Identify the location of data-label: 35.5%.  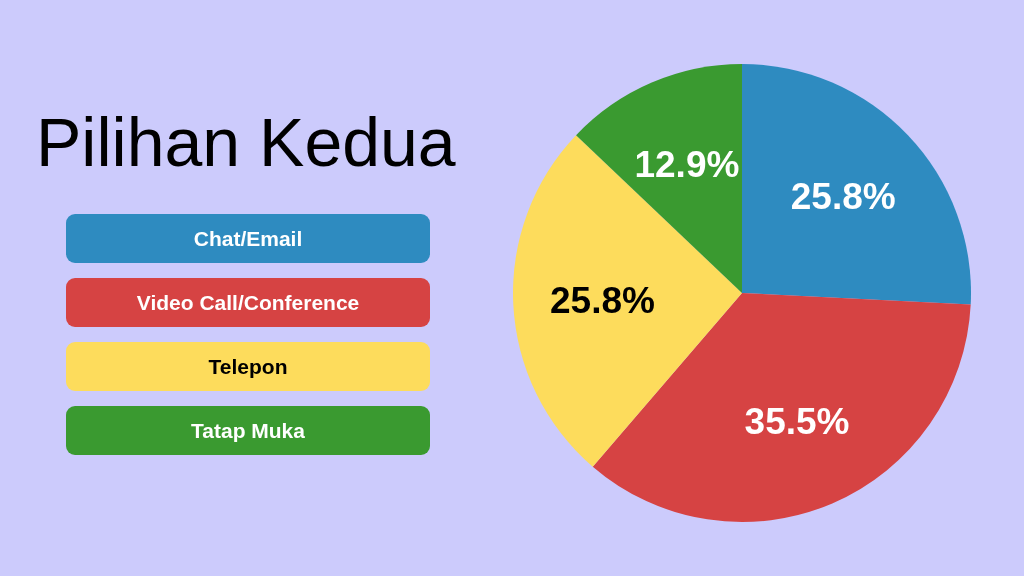
(797, 421).